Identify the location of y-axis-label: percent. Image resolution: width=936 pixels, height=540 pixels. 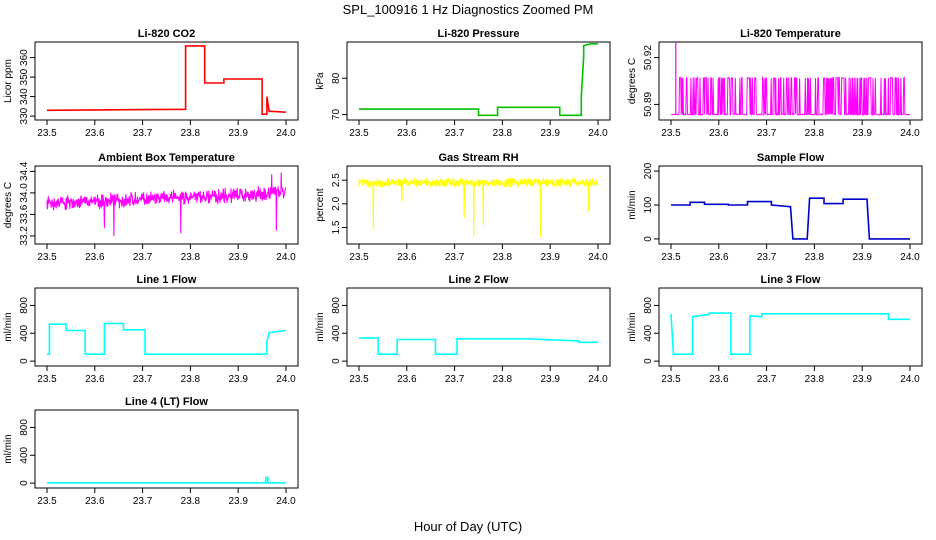
(320, 205).